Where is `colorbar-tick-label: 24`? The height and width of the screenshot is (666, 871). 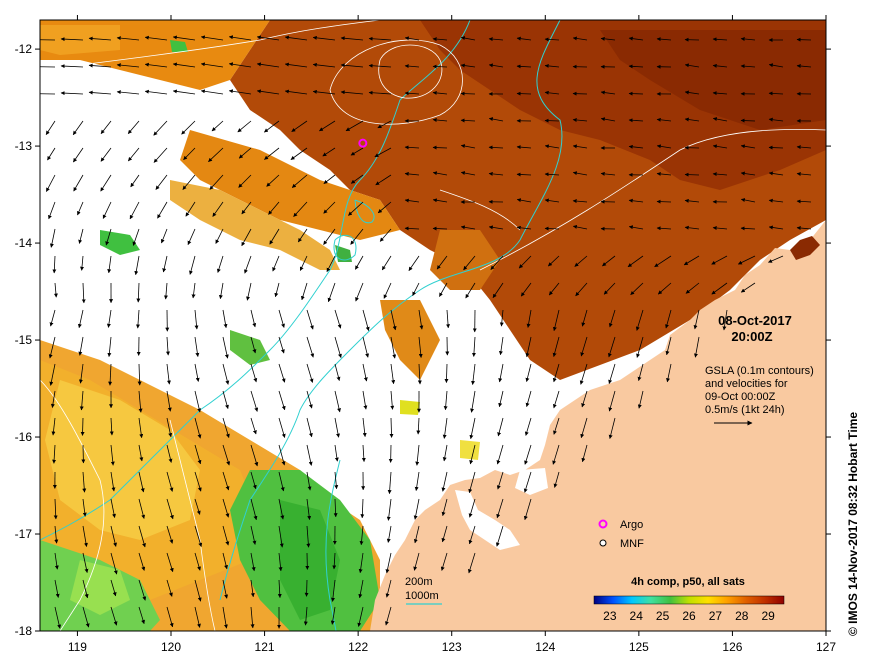
colorbar-tick-label: 24 is located at coordinates (637, 616).